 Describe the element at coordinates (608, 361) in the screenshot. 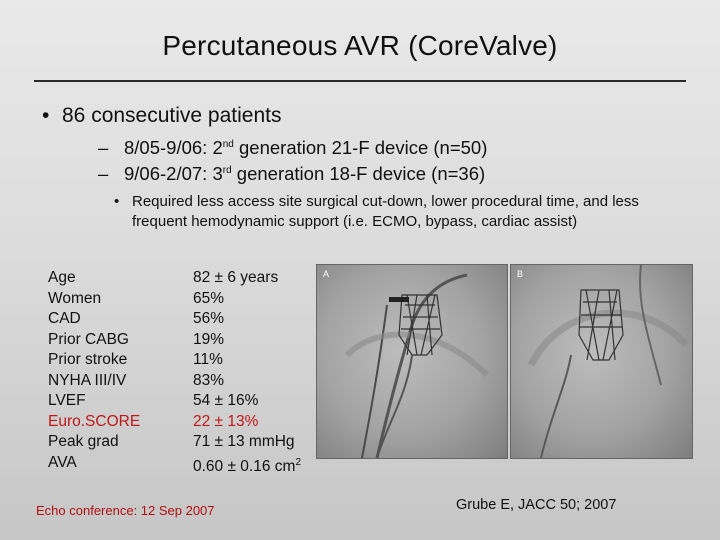

I see `valve-illustration-b` at that location.